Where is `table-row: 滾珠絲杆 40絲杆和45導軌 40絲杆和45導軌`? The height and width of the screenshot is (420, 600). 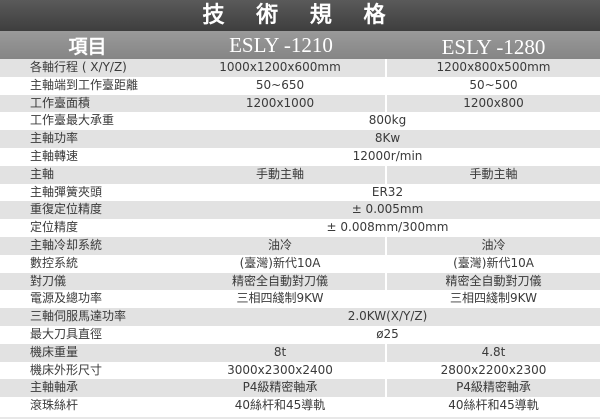
table-row: 滾珠絲杆 40絲杆和45導軌 40絲杆和45導軌 is located at coordinates (300, 406).